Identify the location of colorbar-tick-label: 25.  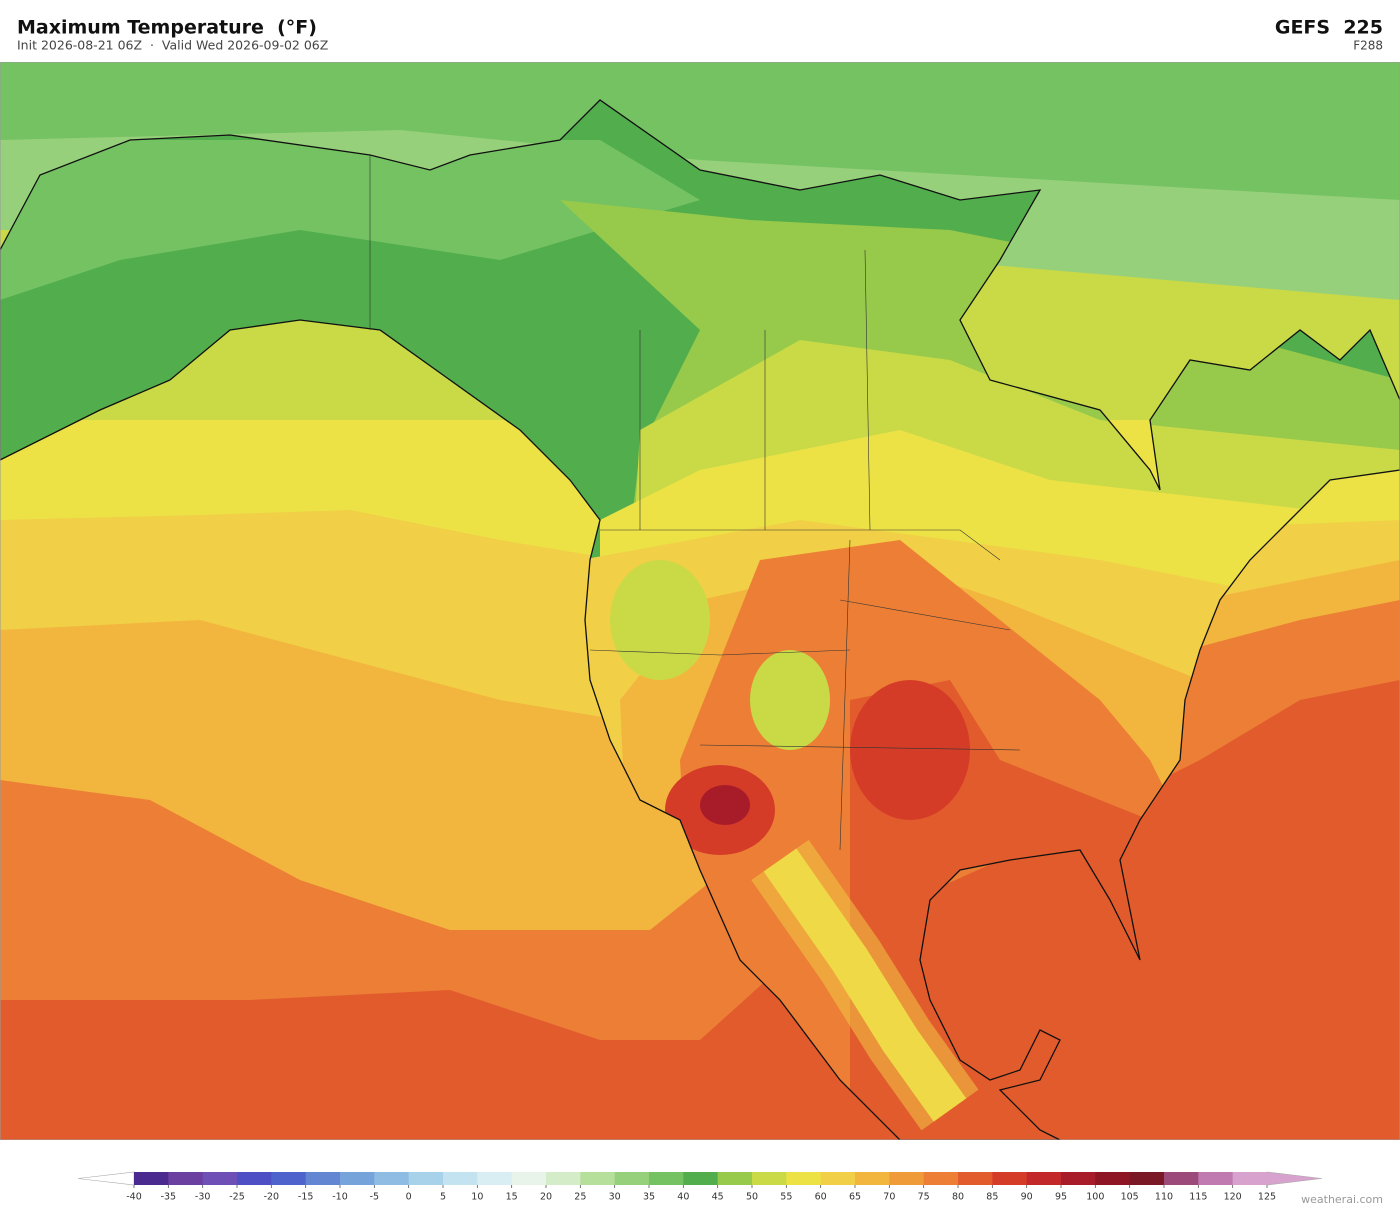
(580, 1197).